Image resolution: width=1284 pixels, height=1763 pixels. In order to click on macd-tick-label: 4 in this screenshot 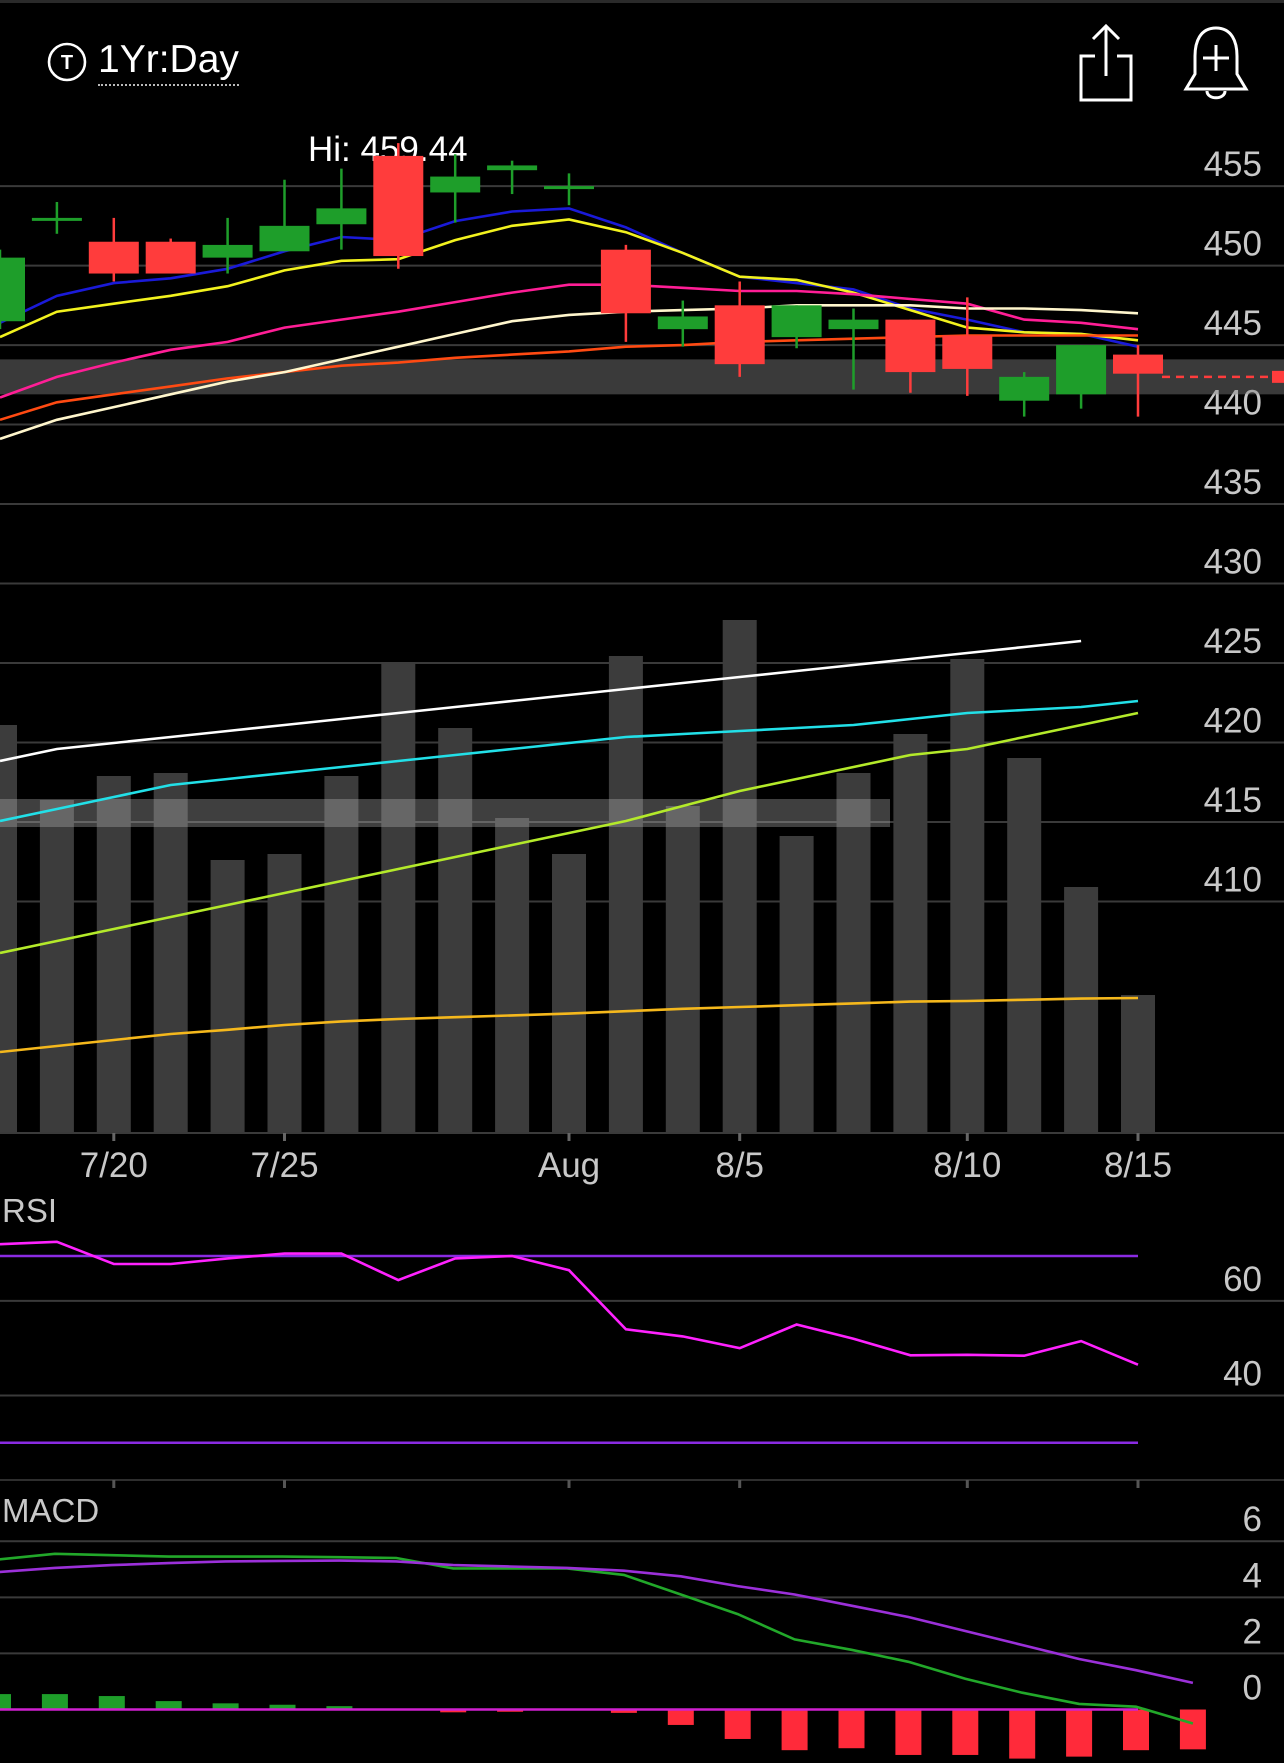, I will do `click(1252, 1575)`.